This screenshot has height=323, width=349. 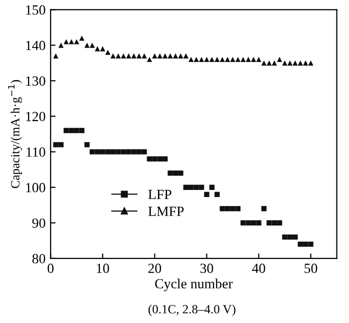 I want to click on legend-label: LFP, so click(x=160, y=195).